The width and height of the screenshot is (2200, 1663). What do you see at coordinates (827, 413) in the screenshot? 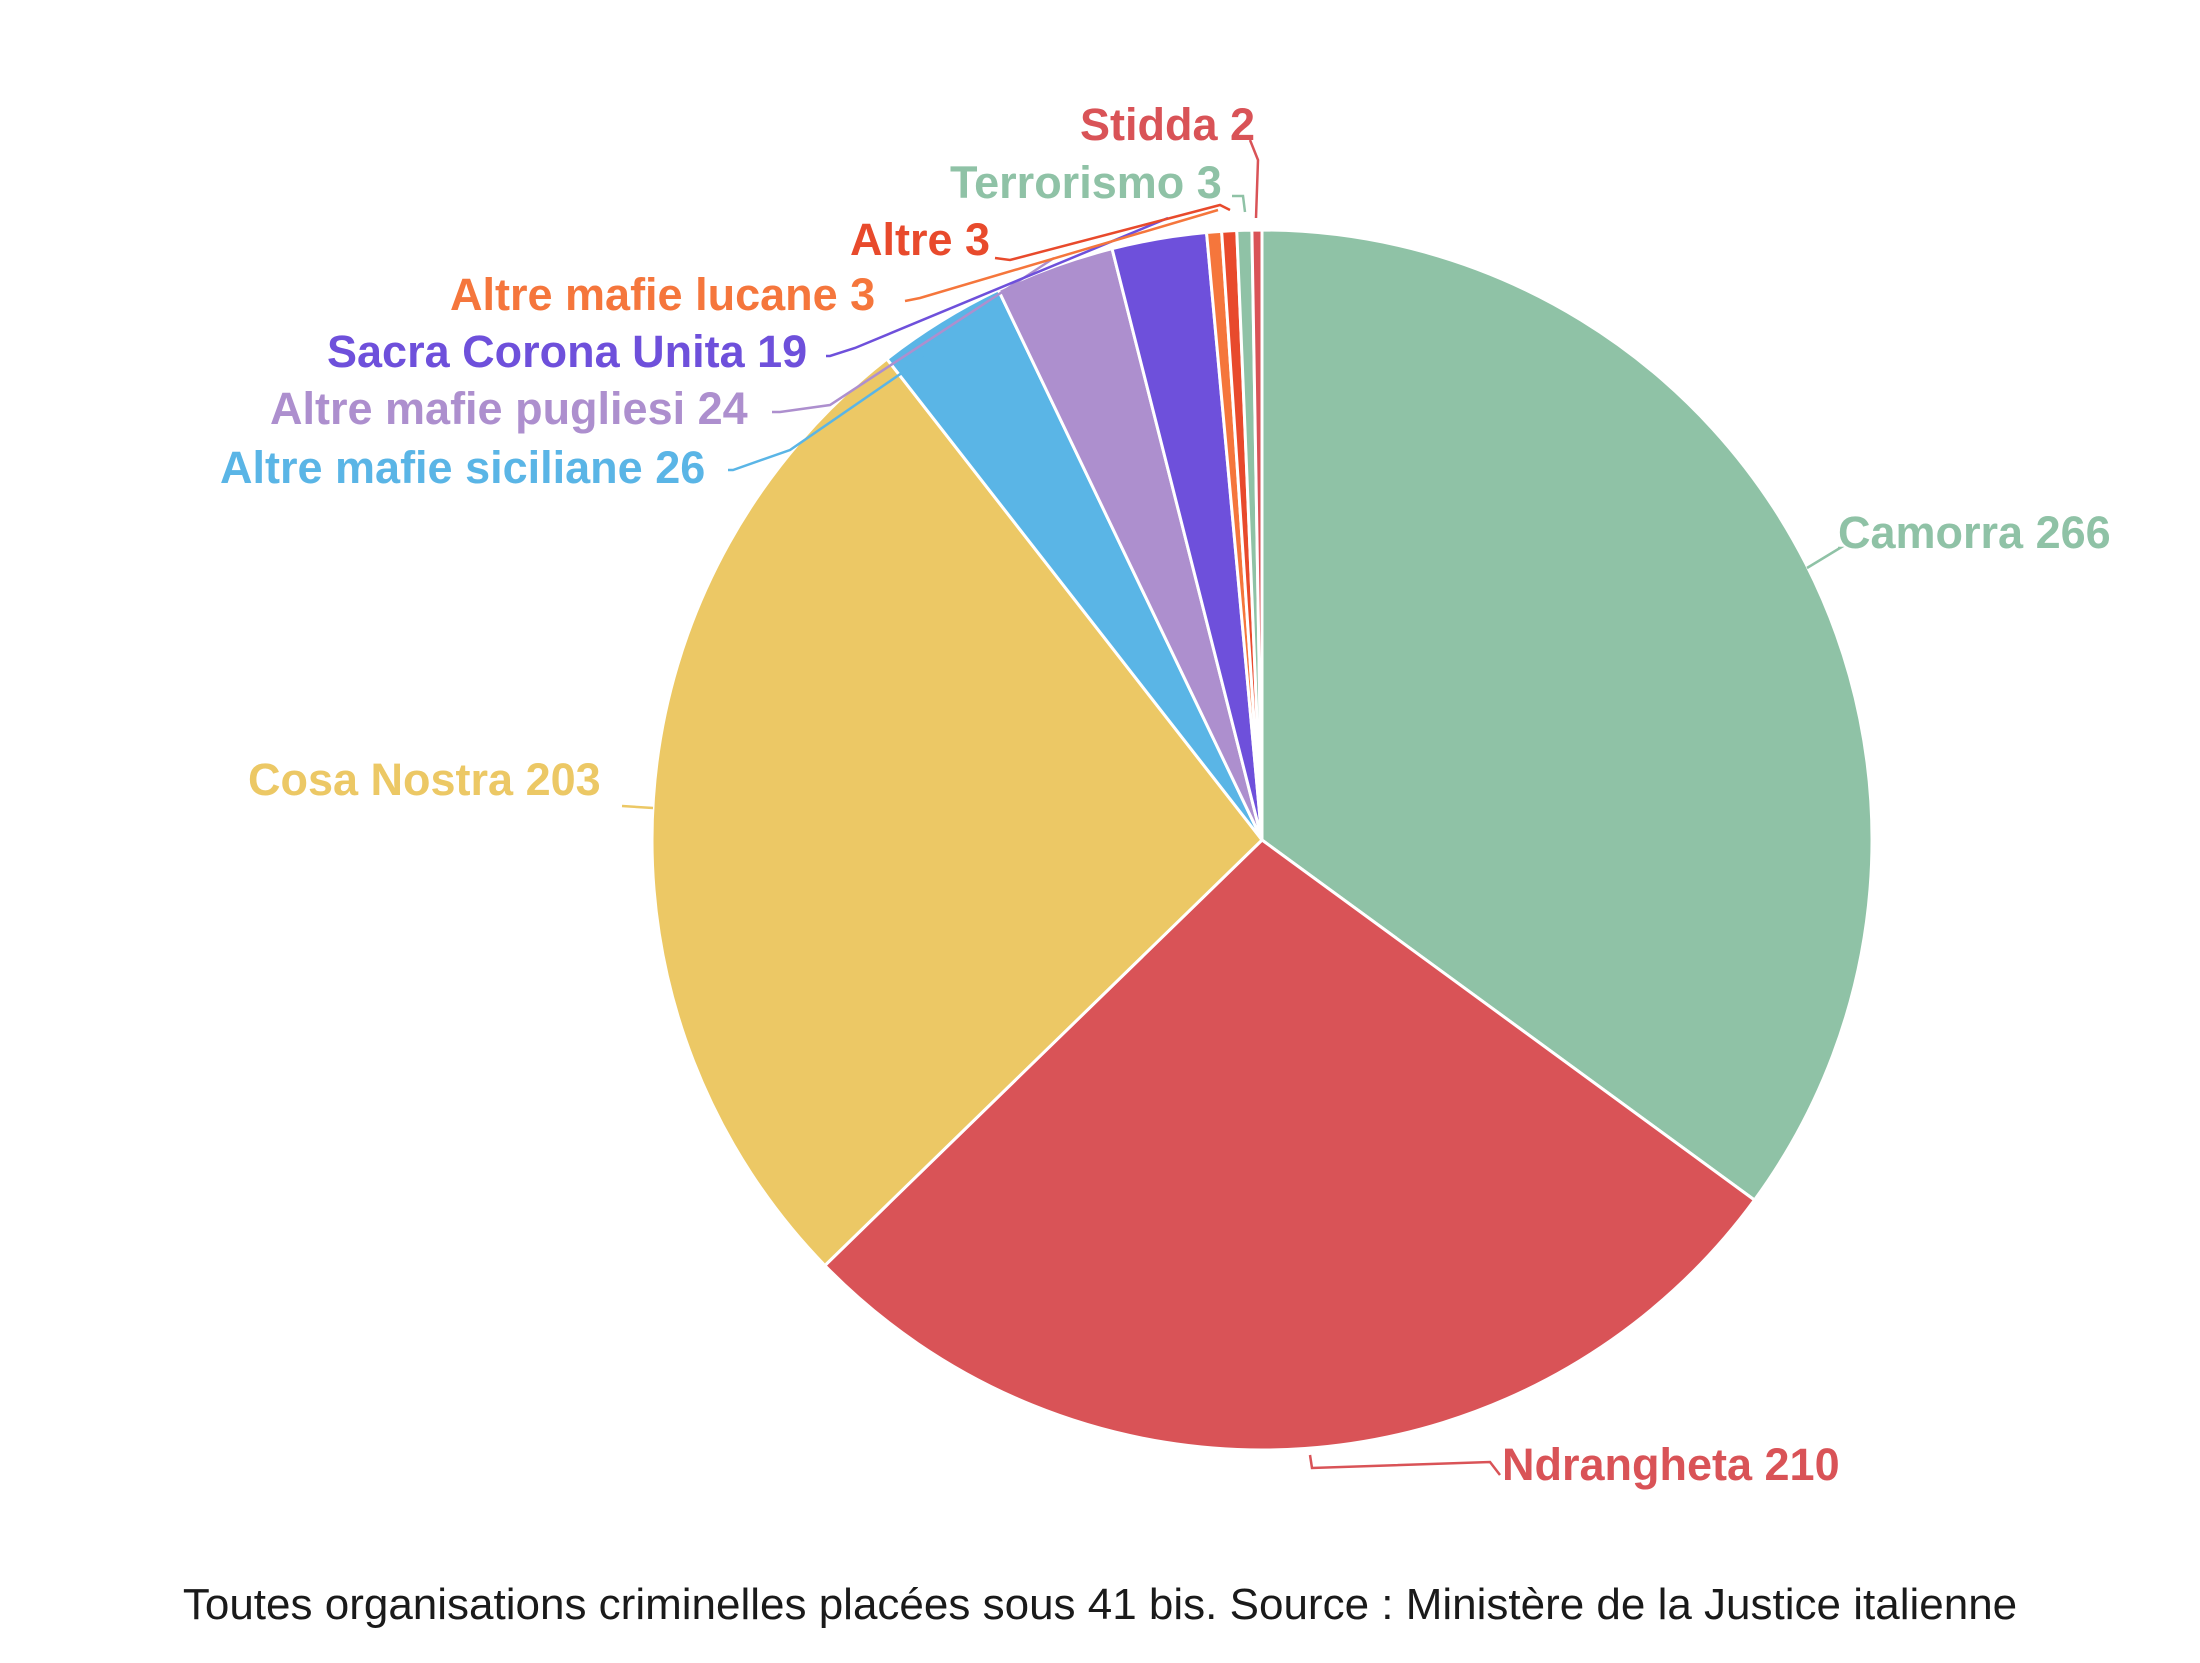
I see `leader-line-altre-mafie-siciliane` at bounding box center [827, 413].